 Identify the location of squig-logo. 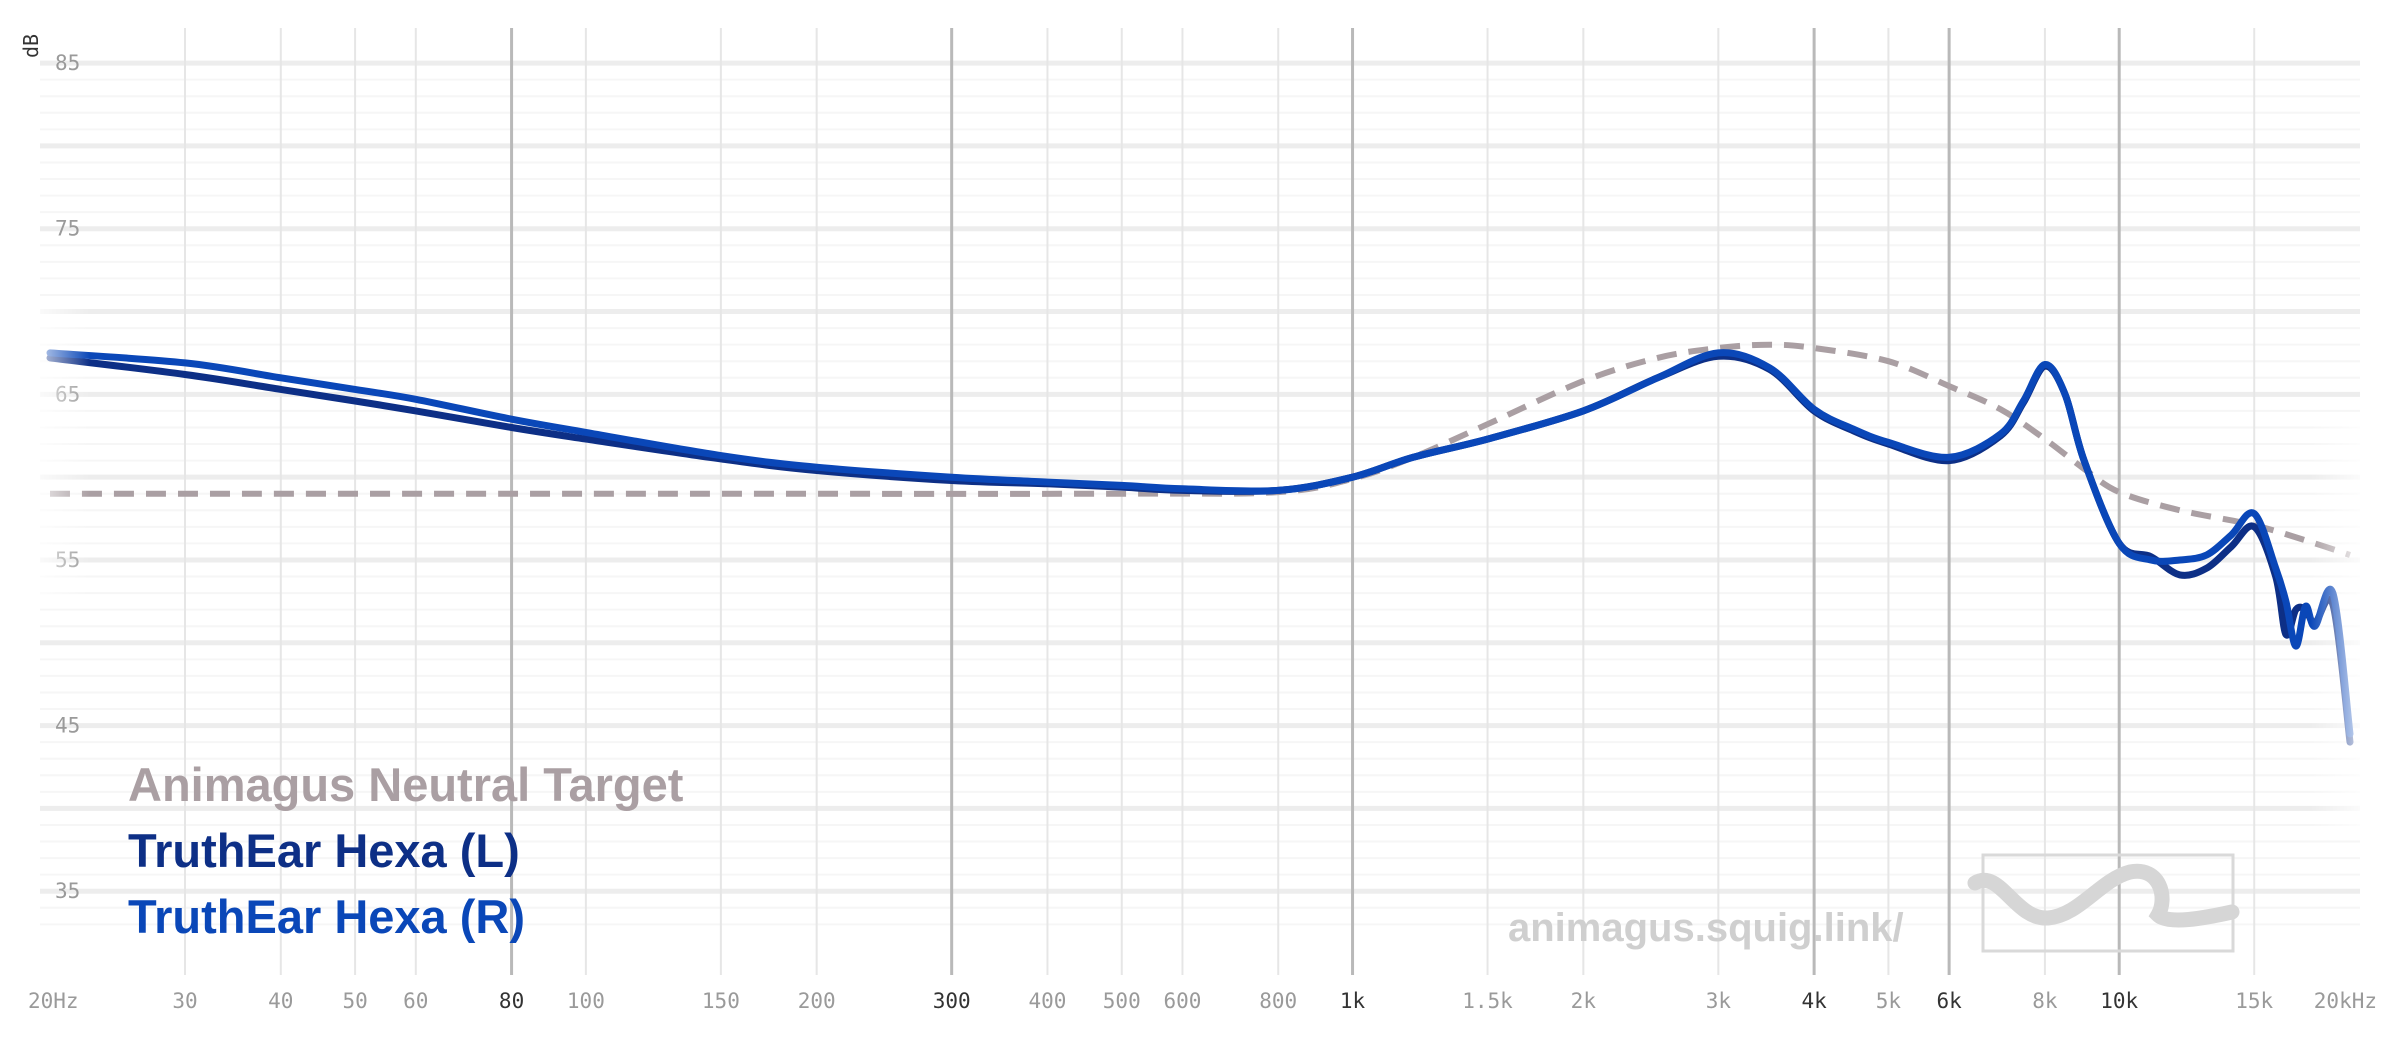
(2103, 903).